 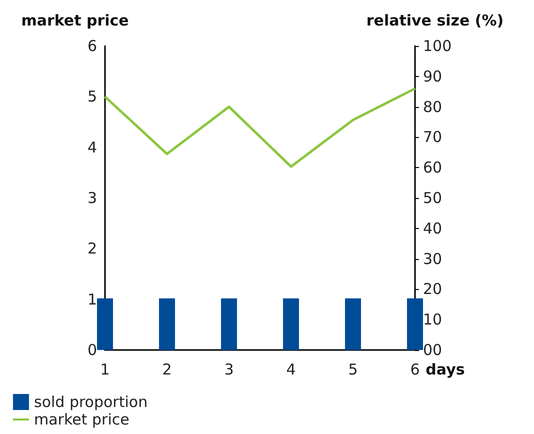 What do you see at coordinates (260, 127) in the screenshot?
I see `line-series` at bounding box center [260, 127].